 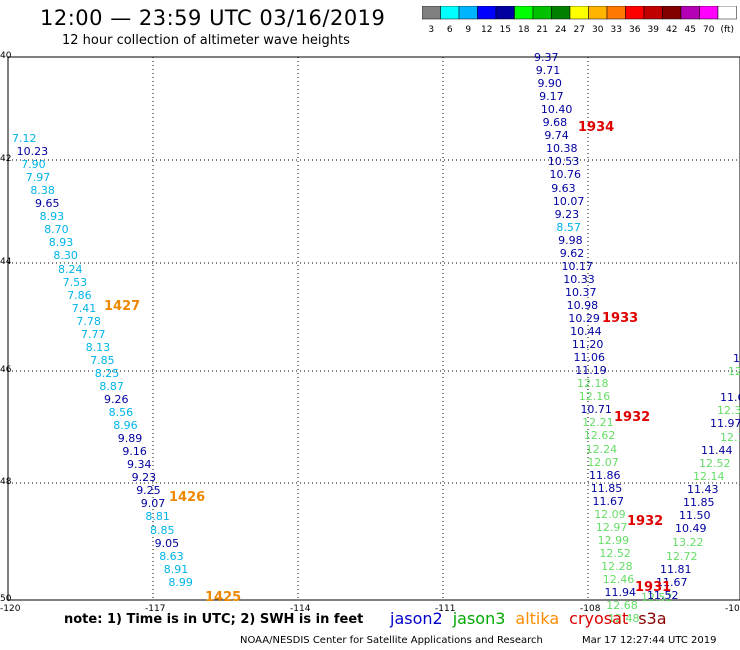 What do you see at coordinates (562, 149) in the screenshot?
I see `wave-height-label: 10.38` at bounding box center [562, 149].